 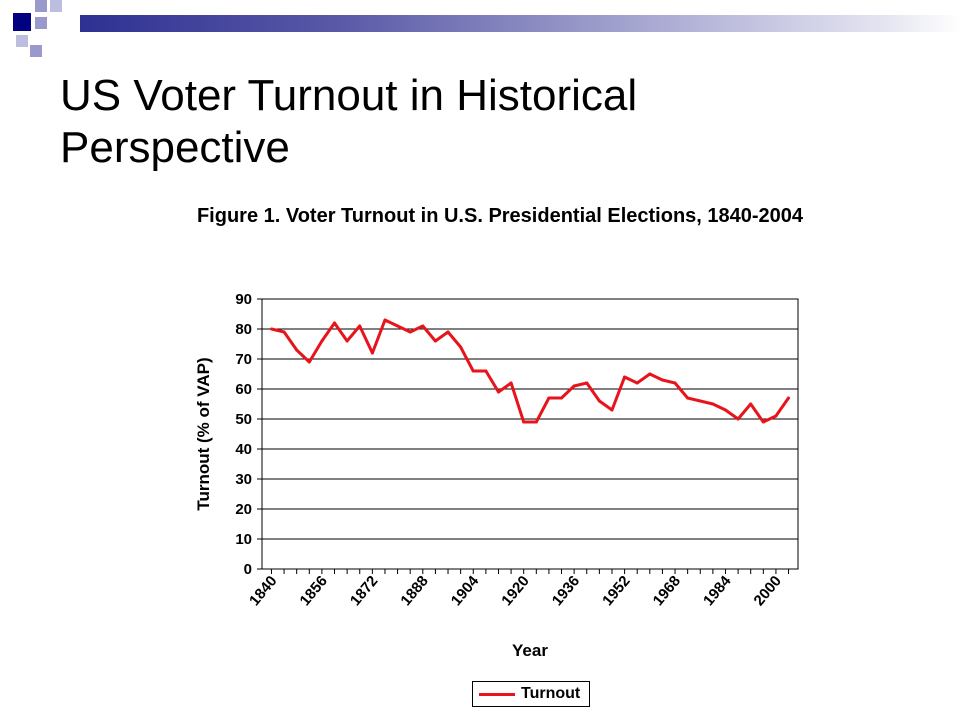 What do you see at coordinates (717, 590) in the screenshot?
I see `x-tick-label: 1984` at bounding box center [717, 590].